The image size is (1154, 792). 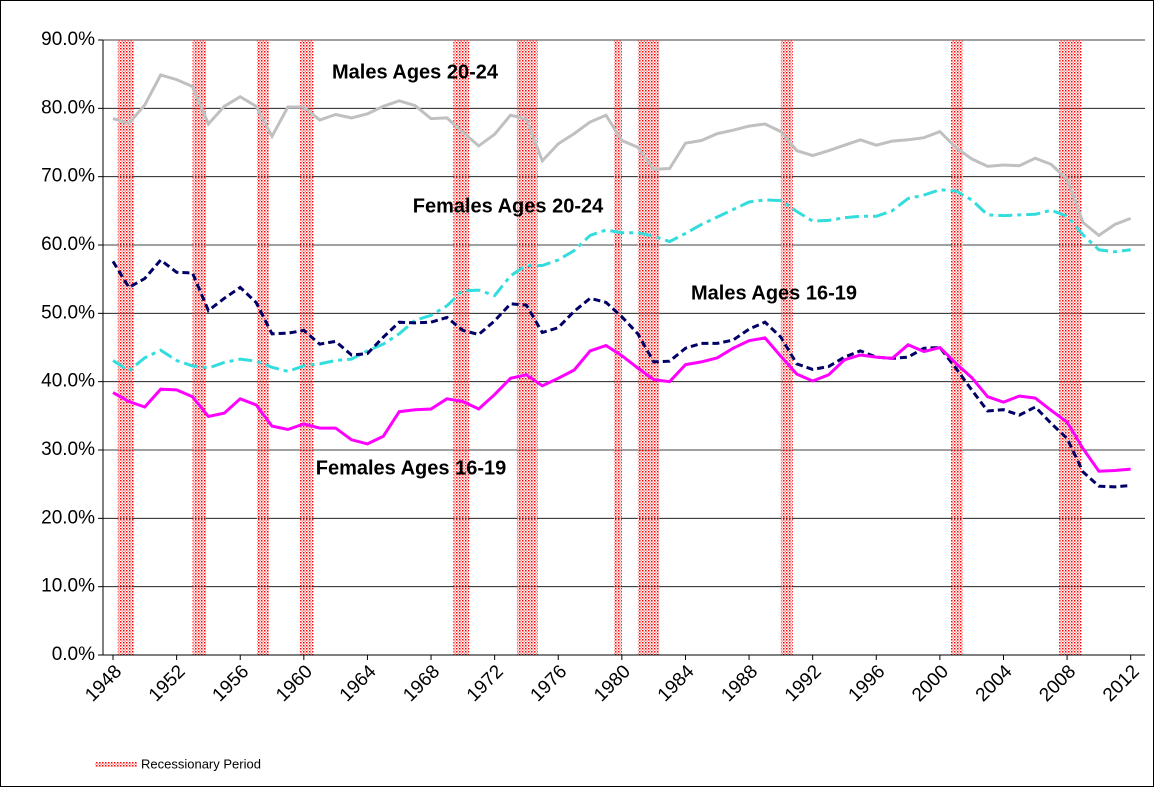 What do you see at coordinates (116, 764) in the screenshot?
I see `legend-swatch` at bounding box center [116, 764].